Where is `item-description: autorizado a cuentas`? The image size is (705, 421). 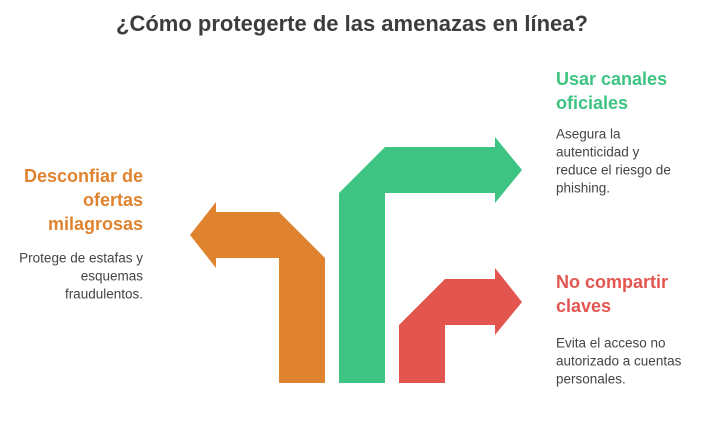 item-description: autorizado a cuentas is located at coordinates (619, 361).